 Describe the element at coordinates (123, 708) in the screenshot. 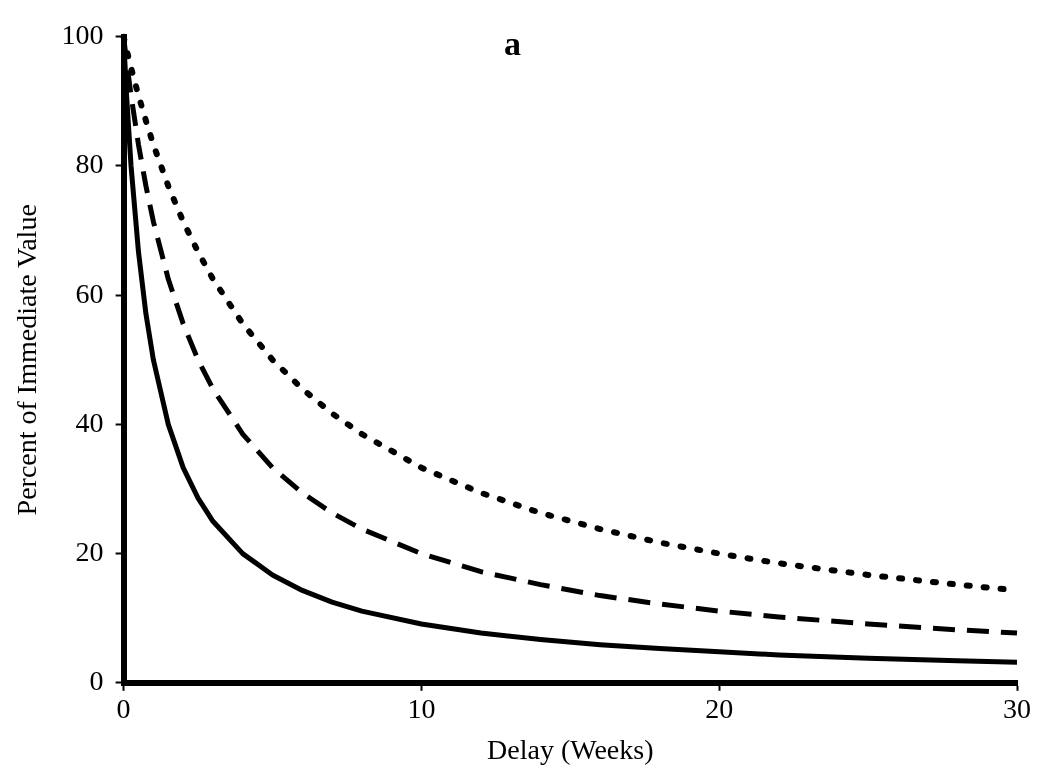

I see `x-tick-label: 0` at that location.